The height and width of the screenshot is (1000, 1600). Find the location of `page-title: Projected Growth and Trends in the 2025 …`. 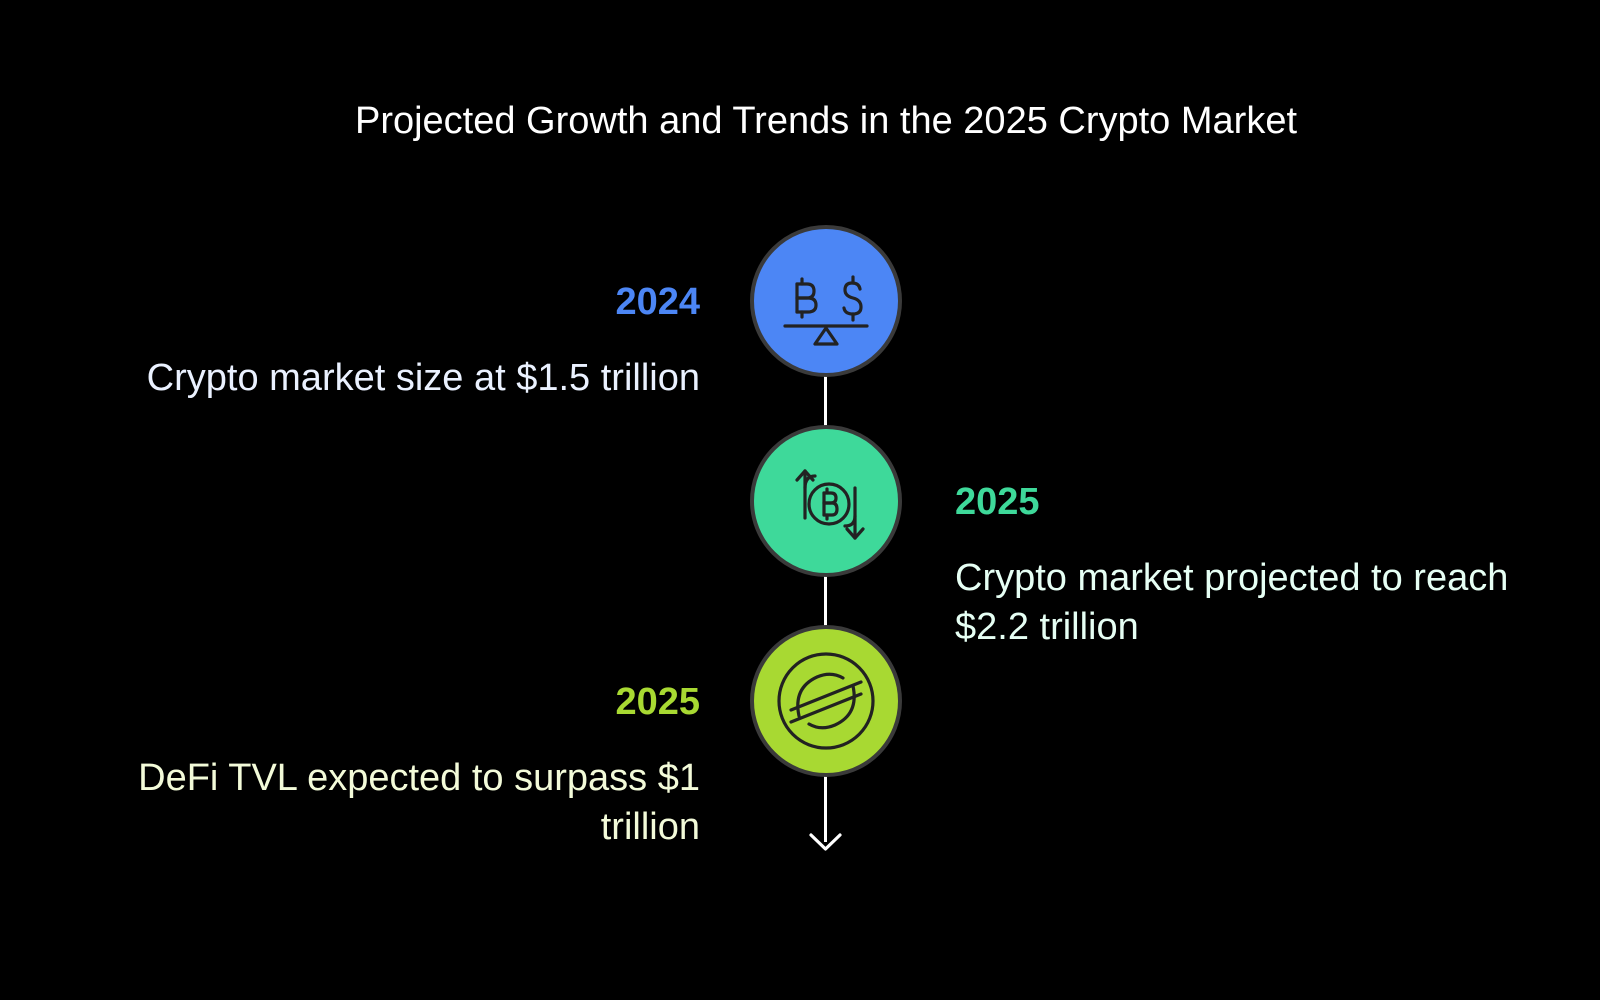

page-title: Projected Growth and Trends in the 2025 … is located at coordinates (826, 121).